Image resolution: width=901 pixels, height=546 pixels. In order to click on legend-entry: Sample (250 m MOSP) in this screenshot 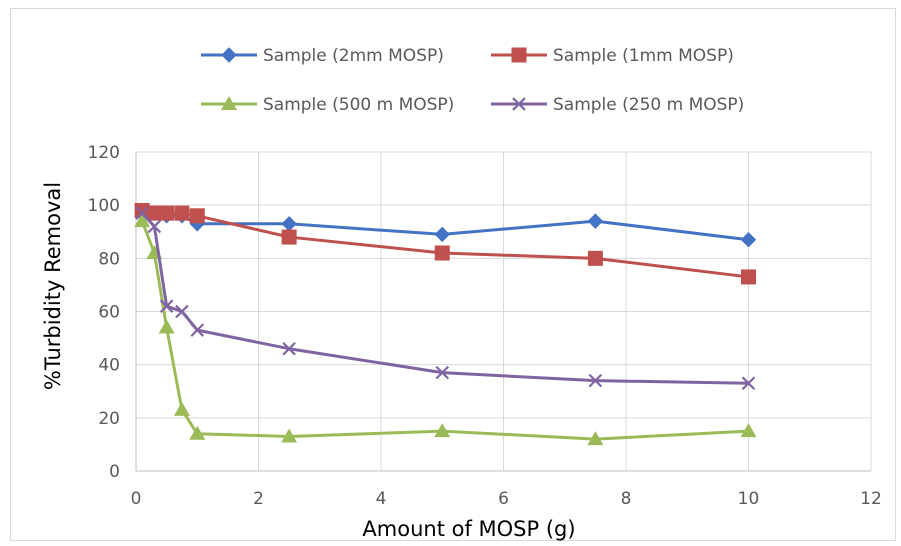, I will do `click(617, 105)`.